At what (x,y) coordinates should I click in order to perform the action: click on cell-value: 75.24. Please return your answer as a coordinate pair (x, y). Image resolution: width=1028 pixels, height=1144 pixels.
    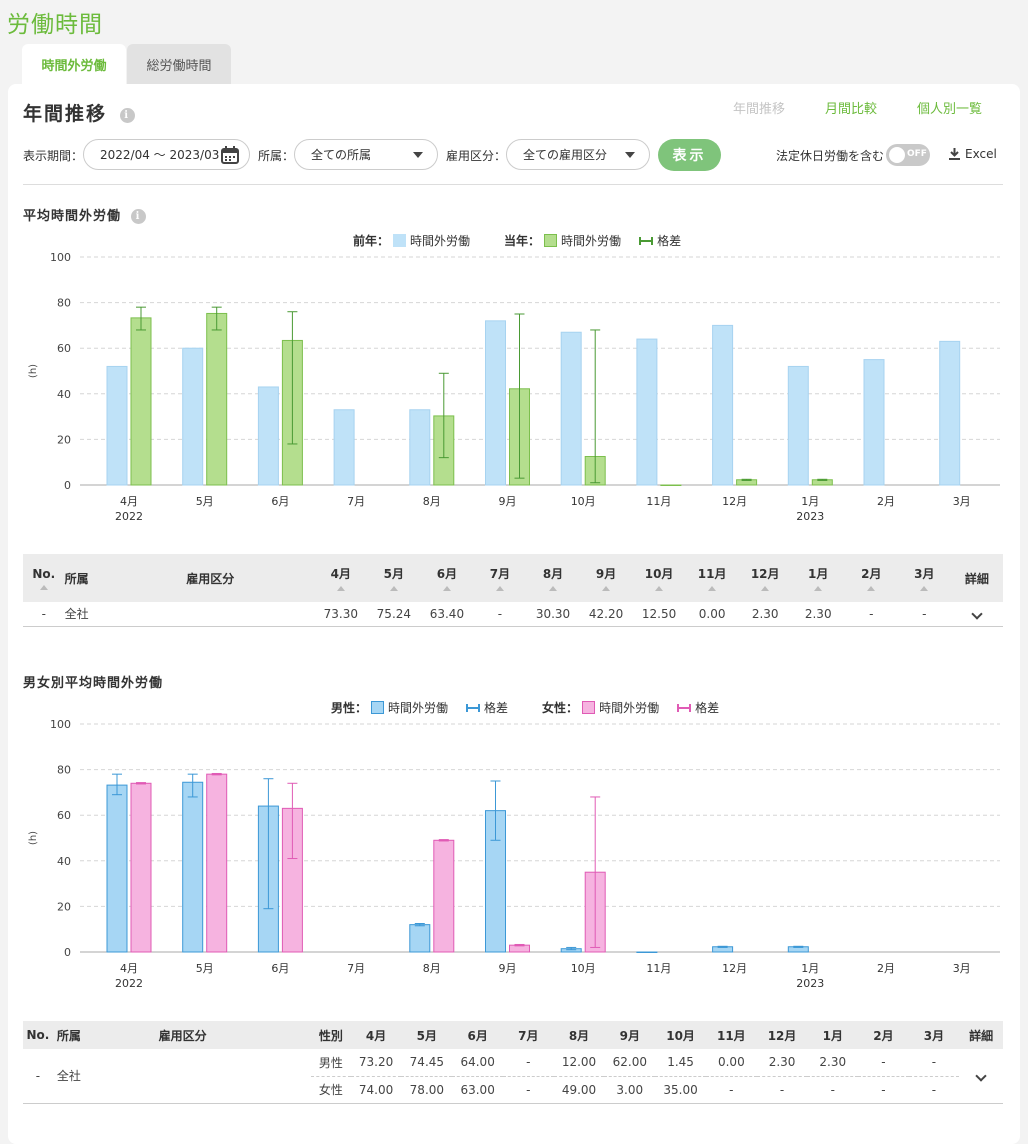
    Looking at the image, I should click on (394, 614).